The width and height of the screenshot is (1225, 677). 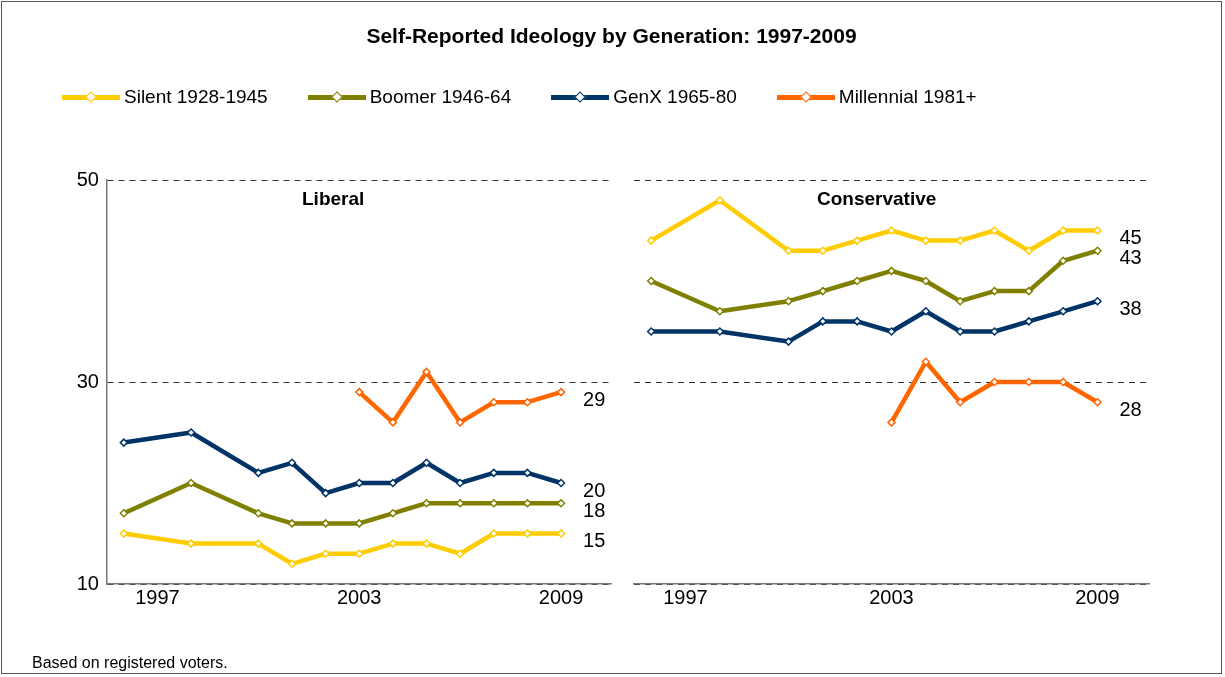 I want to click on chart-subtitle: Liberal, so click(x=333, y=199).